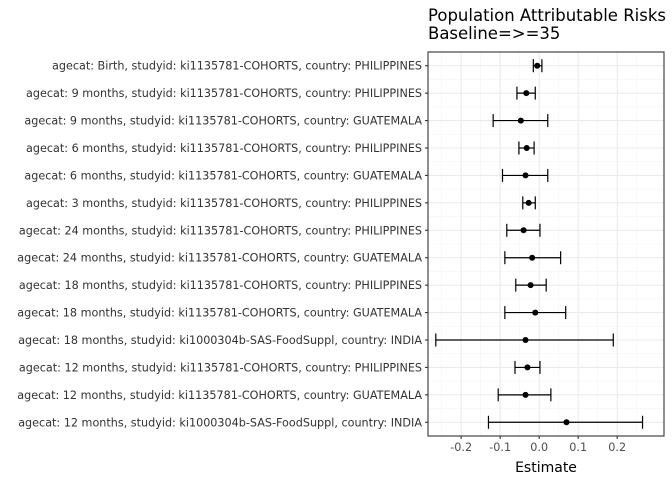  What do you see at coordinates (617, 447) in the screenshot?
I see `x-tick-label: 0.2` at bounding box center [617, 447].